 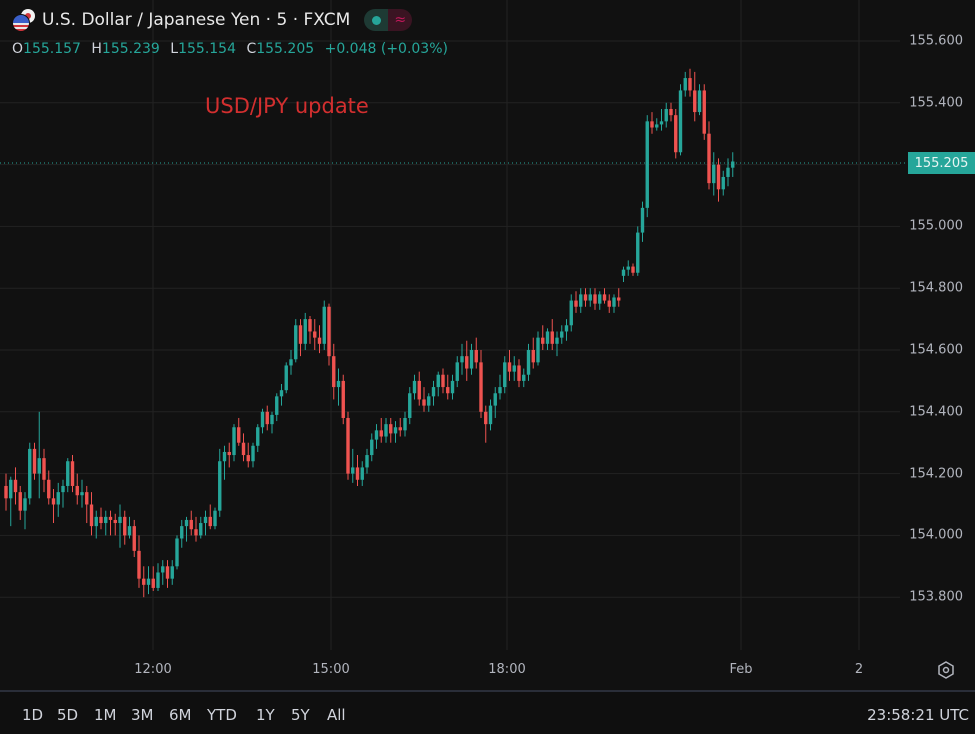 I want to click on range-button-all: All, so click(x=336, y=715).